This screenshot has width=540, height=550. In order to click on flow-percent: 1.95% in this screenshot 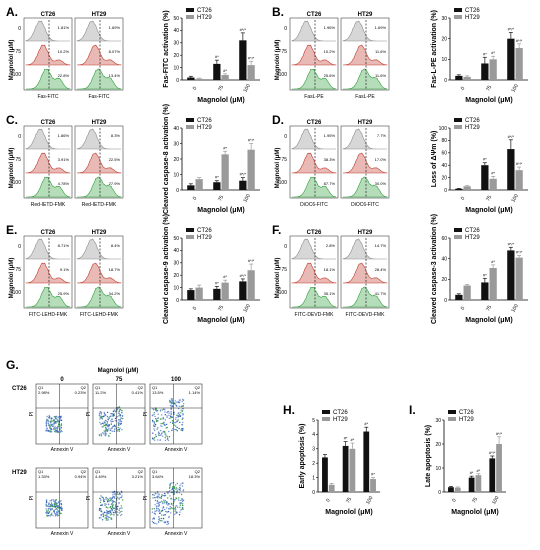, I will do `click(330, 135)`.